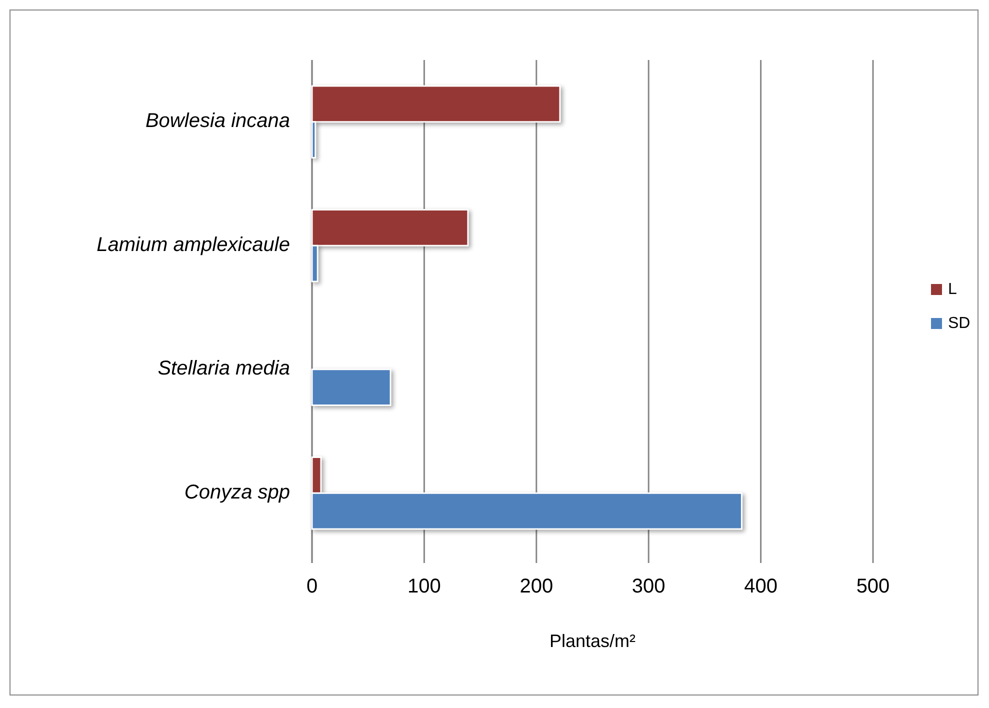  I want to click on x-tick-label: 0, so click(312, 586).